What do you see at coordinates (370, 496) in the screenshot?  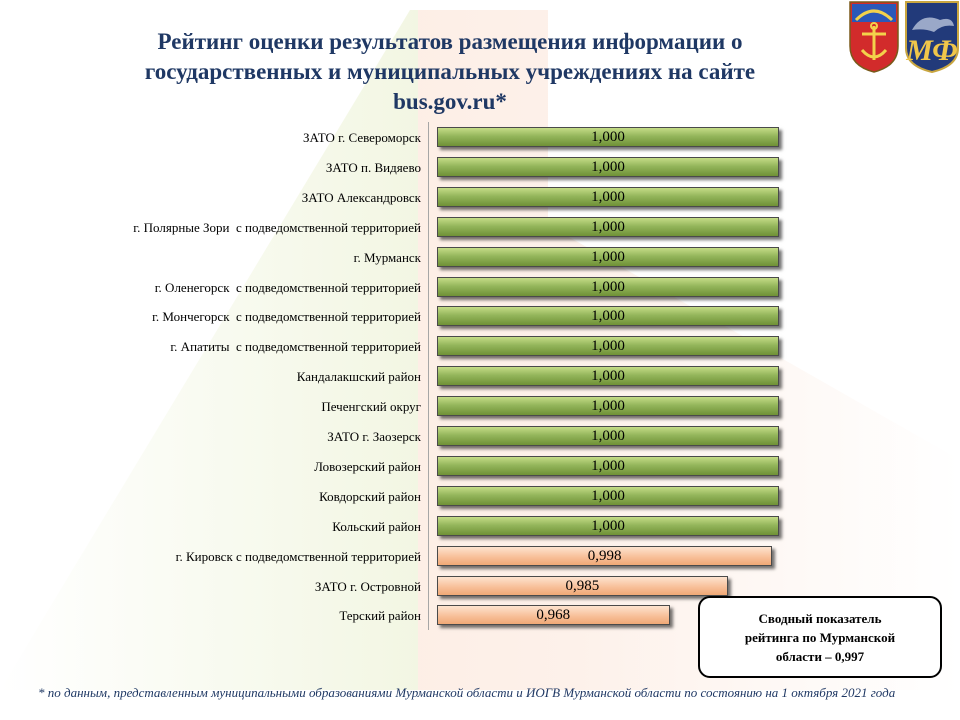 I see `category-label: Ковдорский район` at bounding box center [370, 496].